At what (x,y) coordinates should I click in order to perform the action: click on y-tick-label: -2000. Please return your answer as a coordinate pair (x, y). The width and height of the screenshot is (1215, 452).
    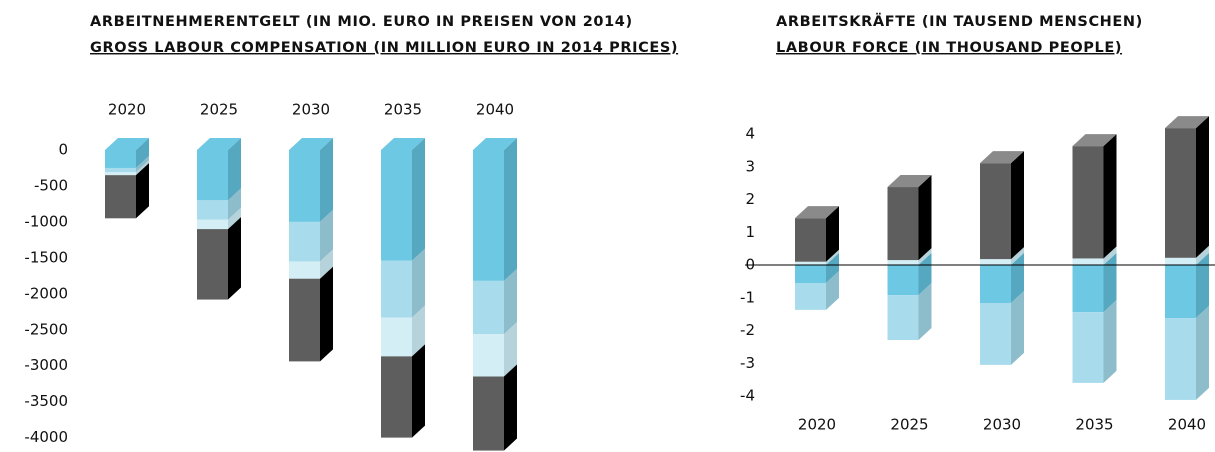
    Looking at the image, I should click on (46, 293).